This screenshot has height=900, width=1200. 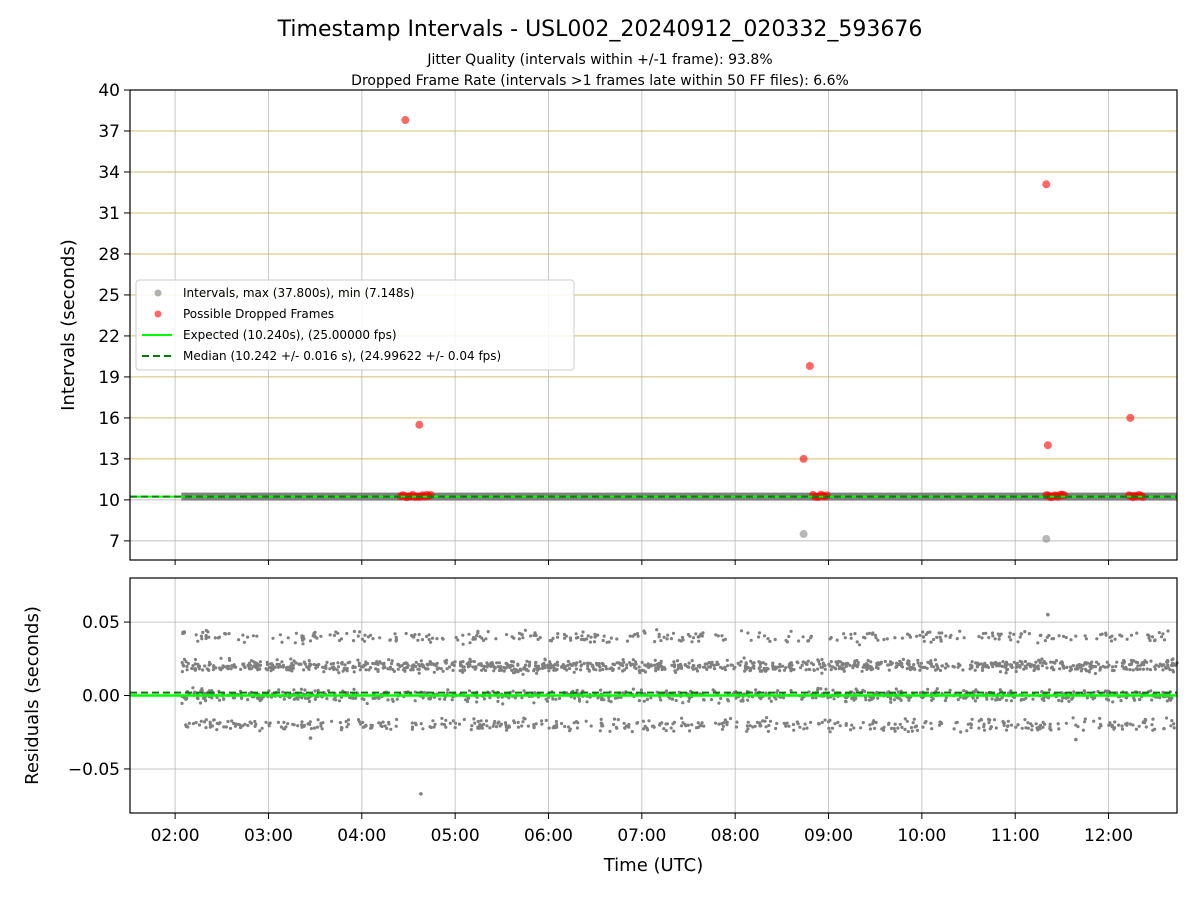 What do you see at coordinates (109, 378) in the screenshot?
I see `y-tick-label: 19` at bounding box center [109, 378].